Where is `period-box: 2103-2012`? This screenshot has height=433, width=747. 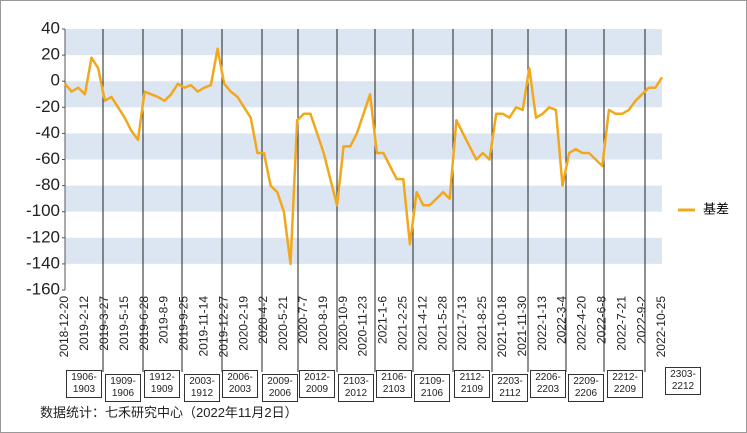 period-box: 2103-2012 is located at coordinates (356, 388).